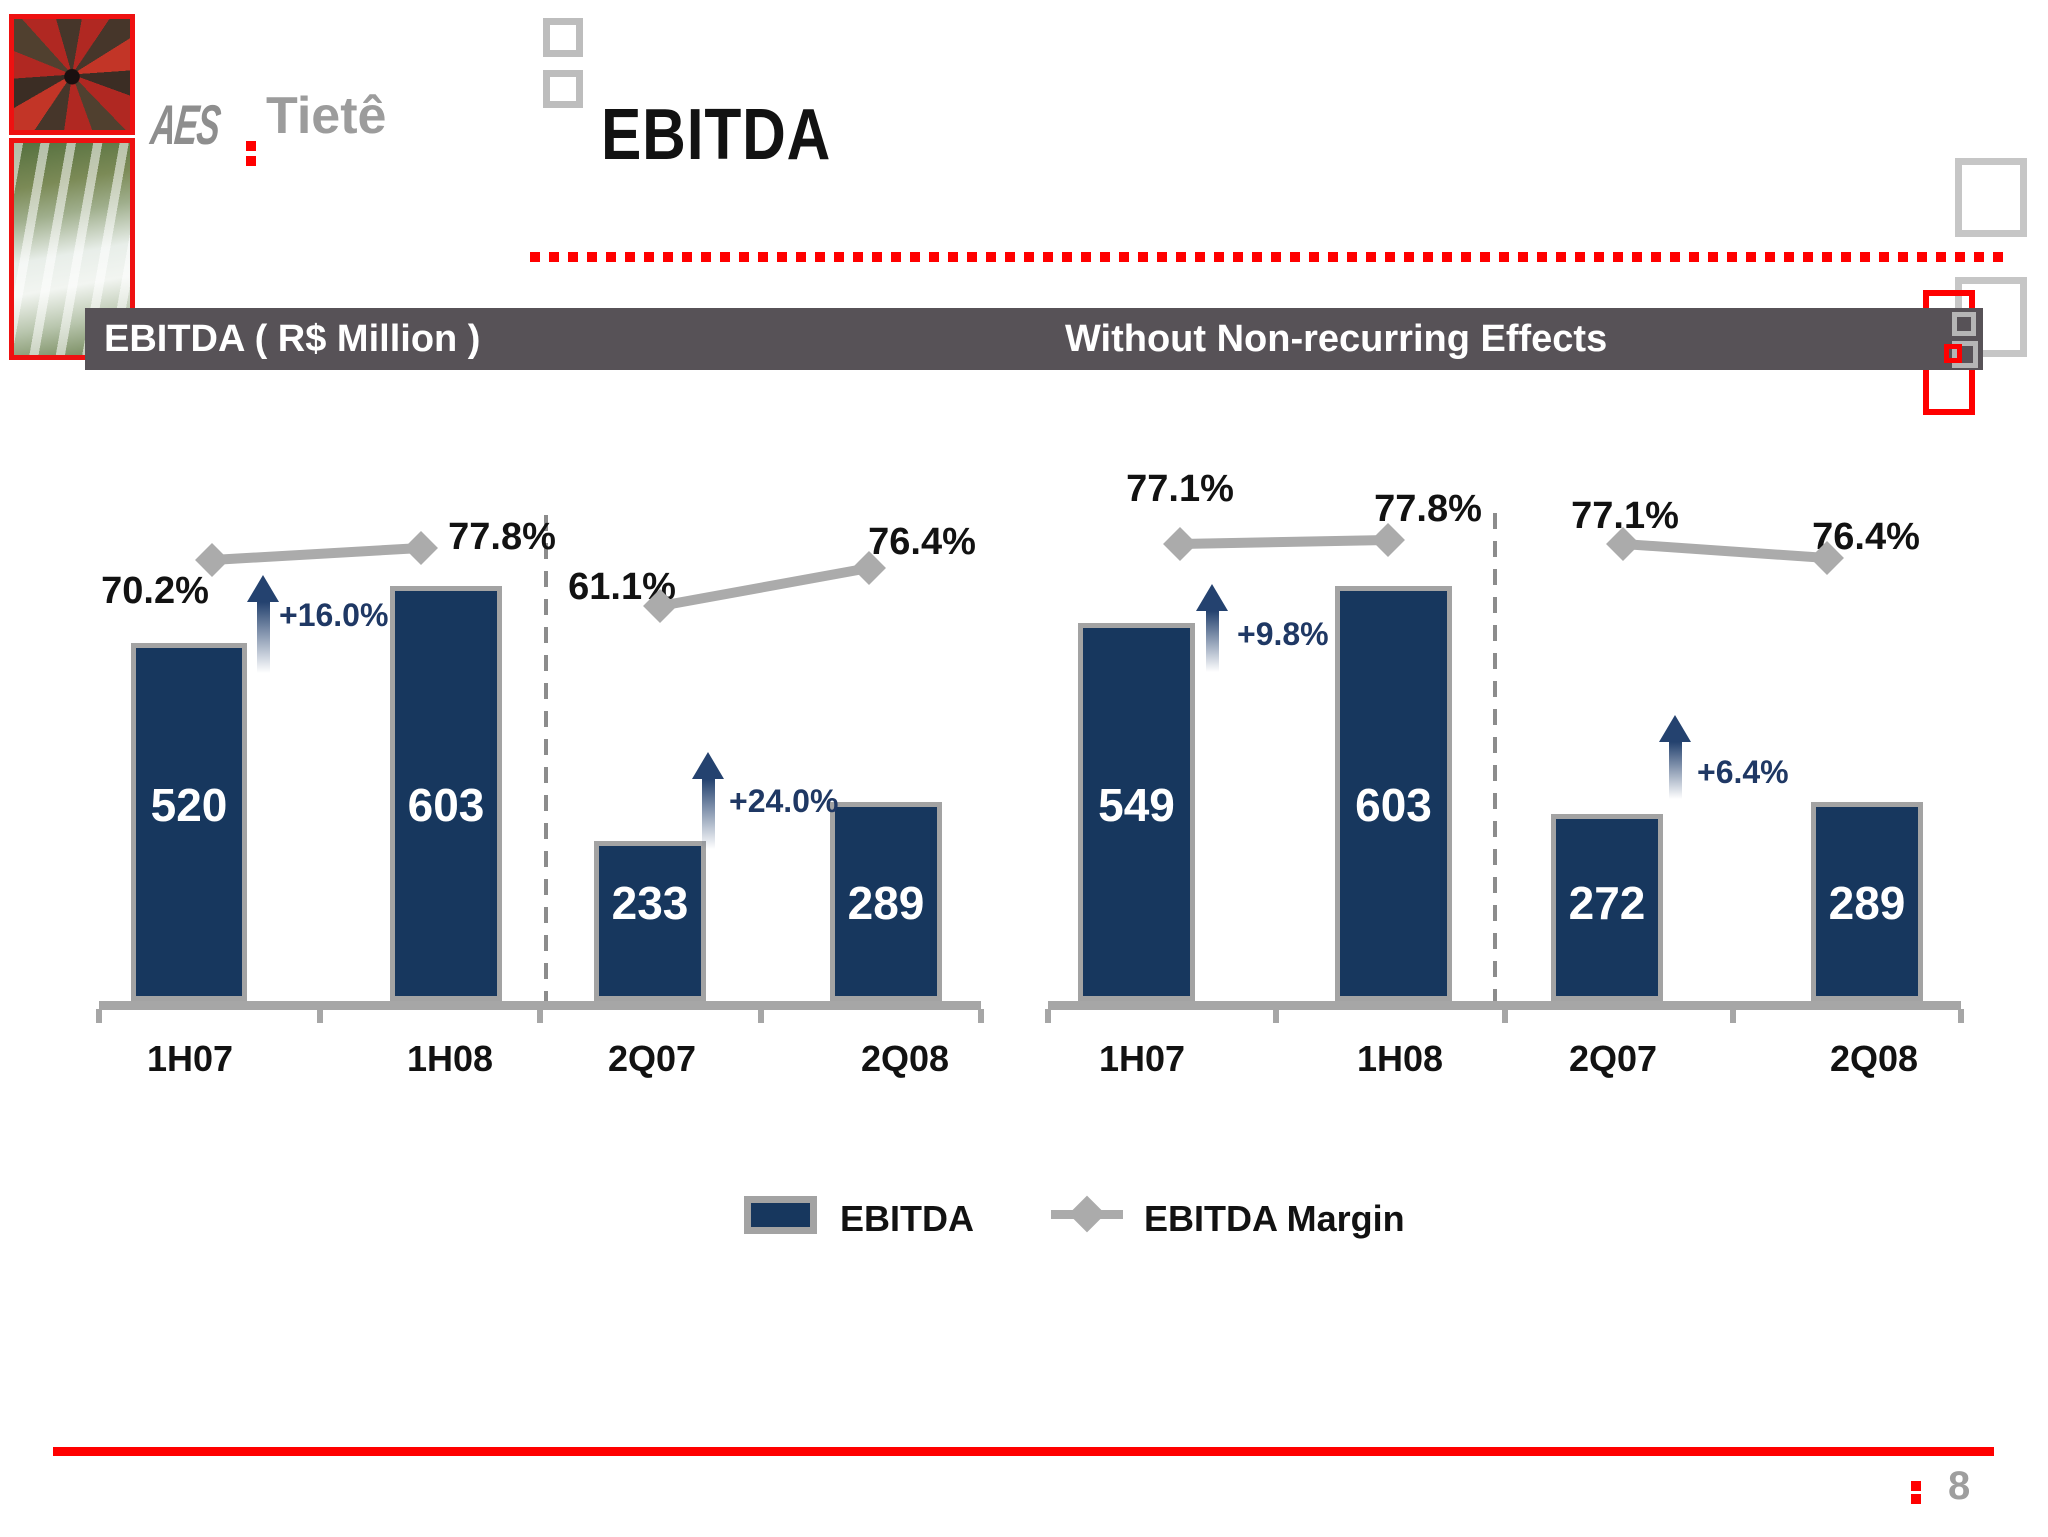 Image resolution: width=2048 pixels, height=1537 pixels. What do you see at coordinates (326, 116) in the screenshot?
I see `logo-tiete-label: Tietê` at bounding box center [326, 116].